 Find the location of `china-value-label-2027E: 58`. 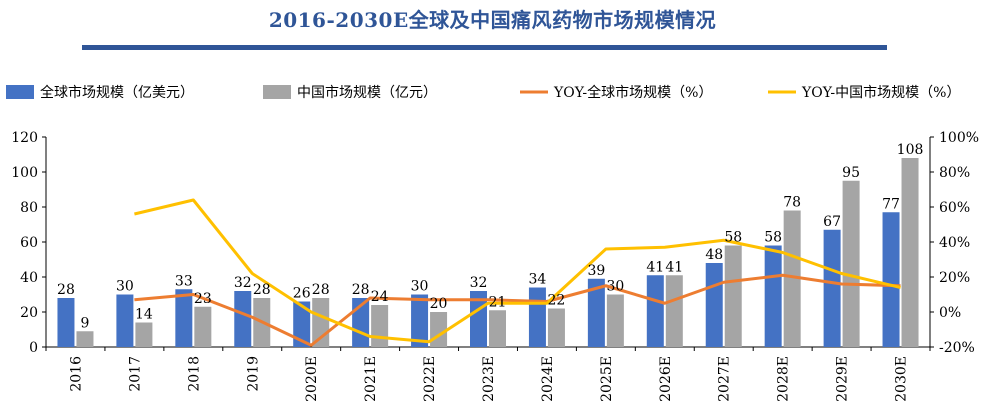

china-value-label-2027E: 58 is located at coordinates (733, 238).